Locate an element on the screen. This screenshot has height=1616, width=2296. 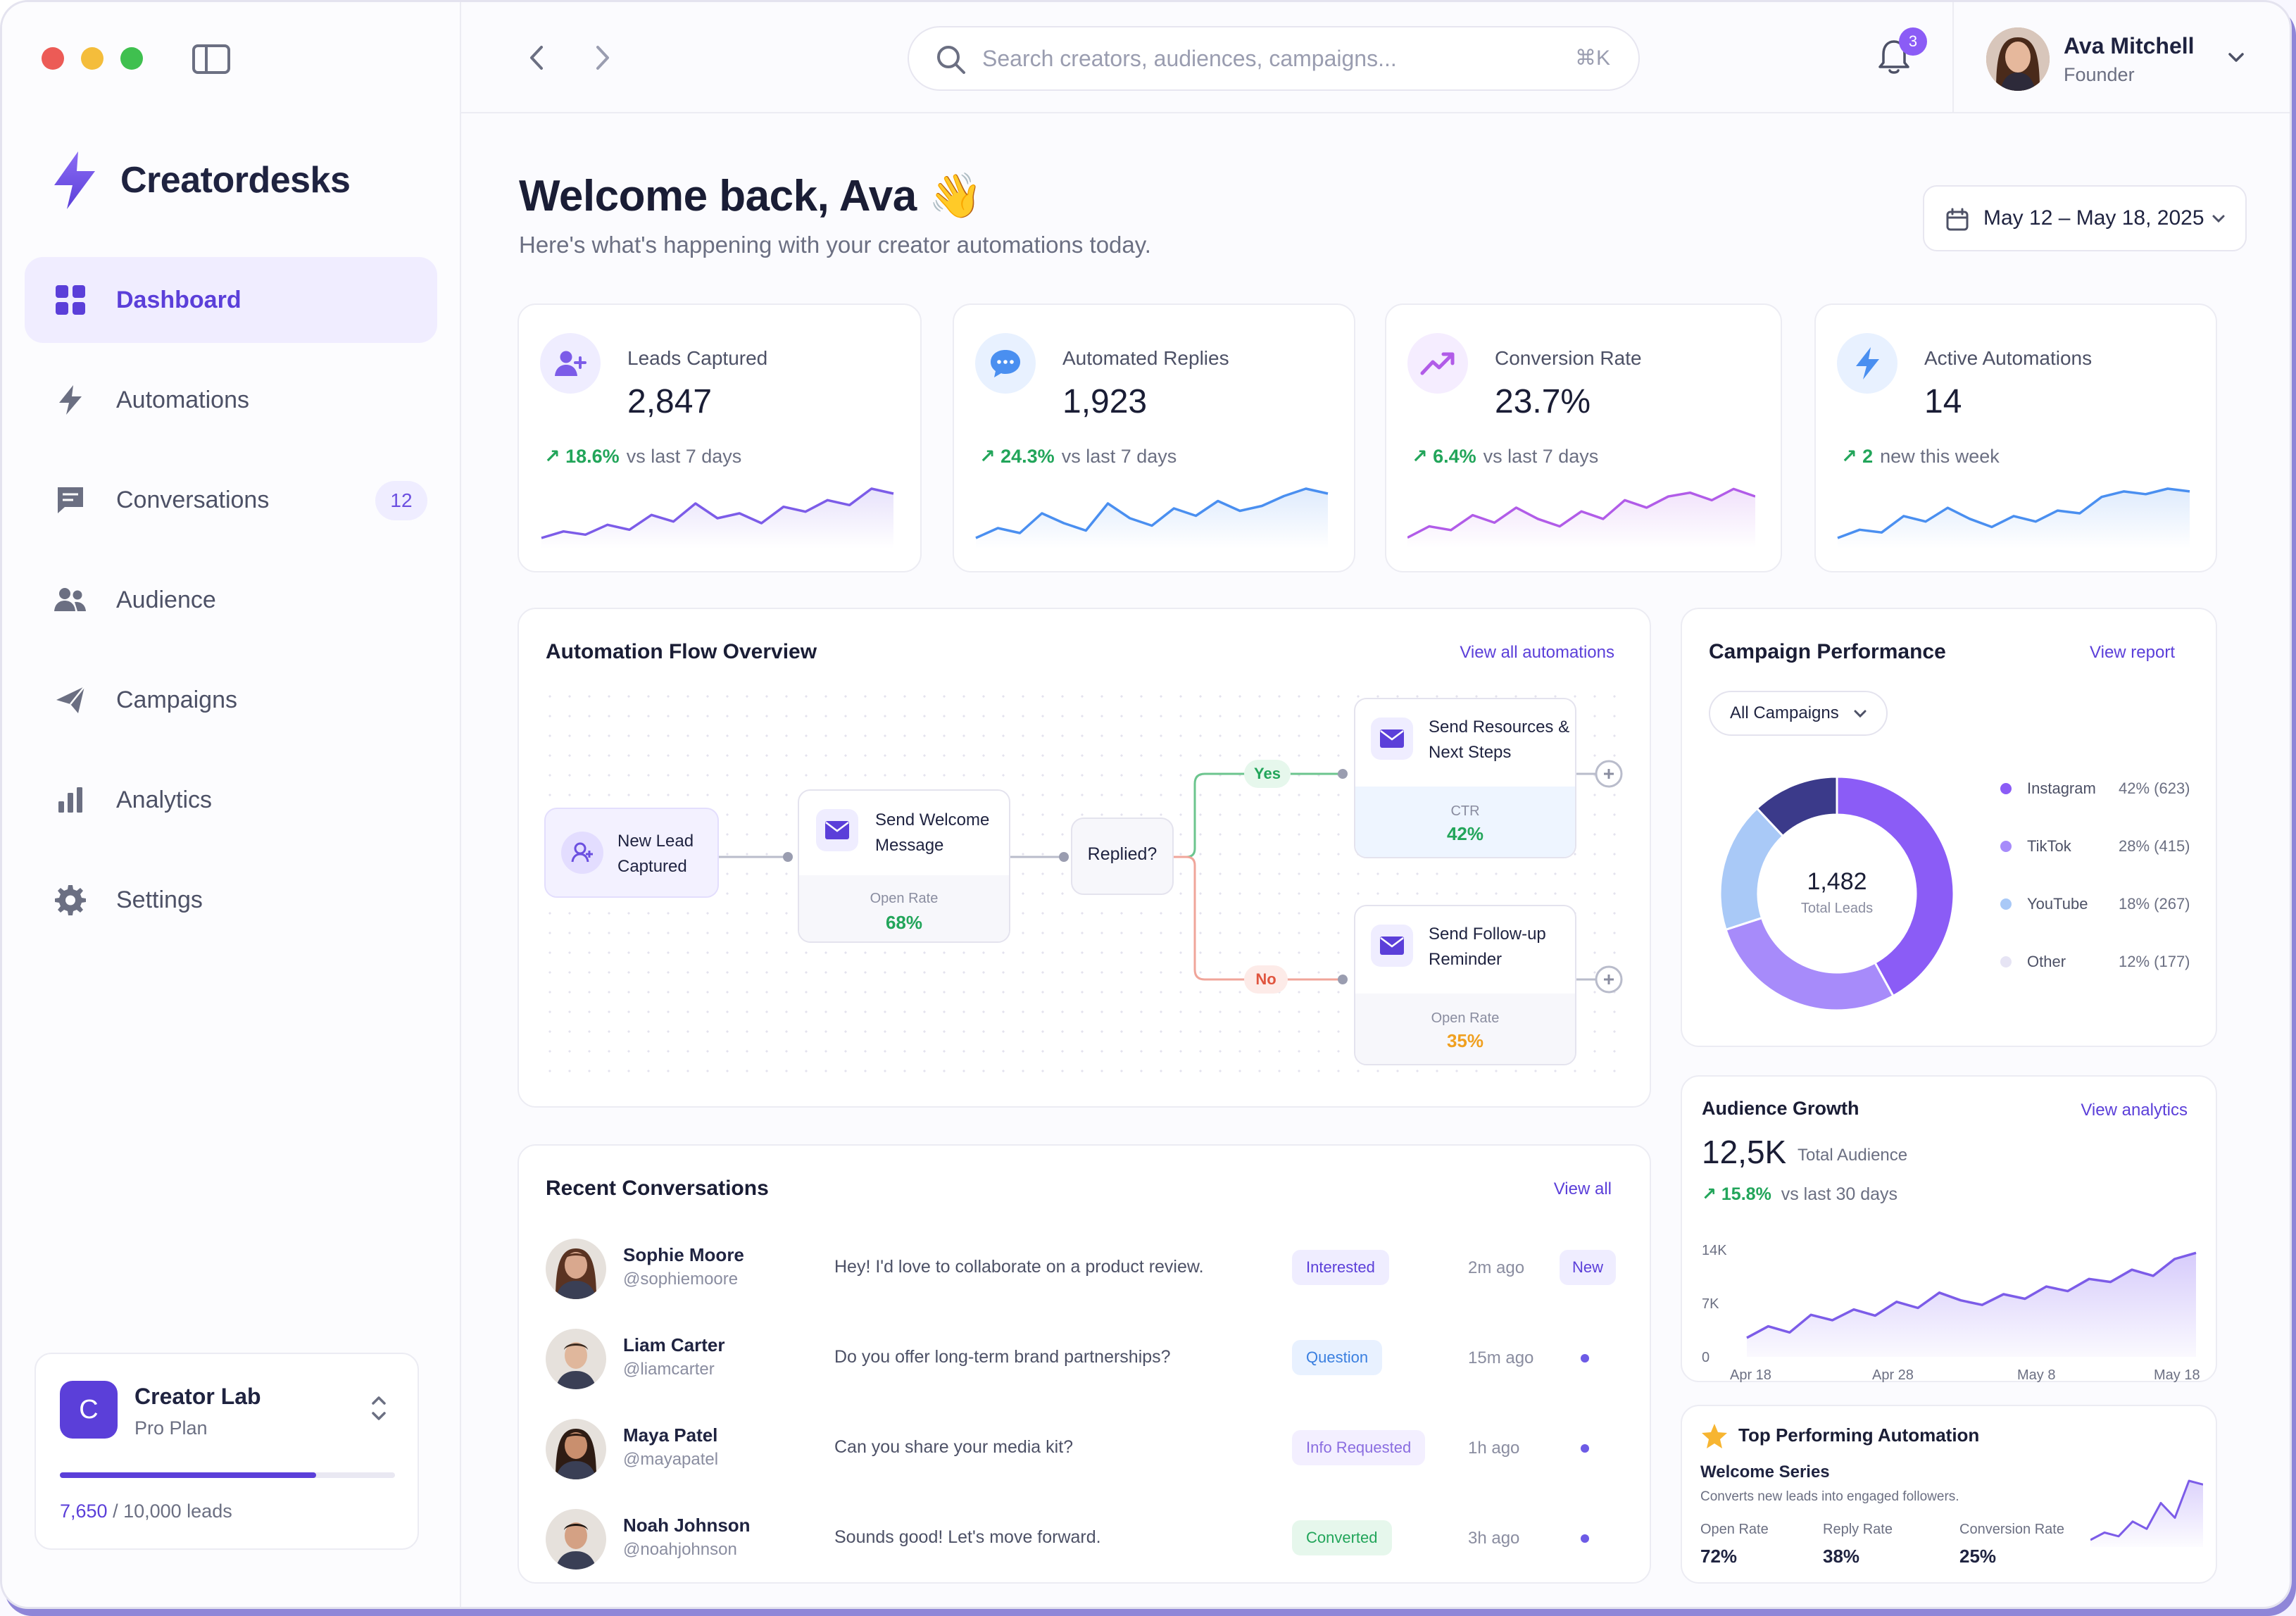
notification-badge: 3 is located at coordinates (1913, 41).